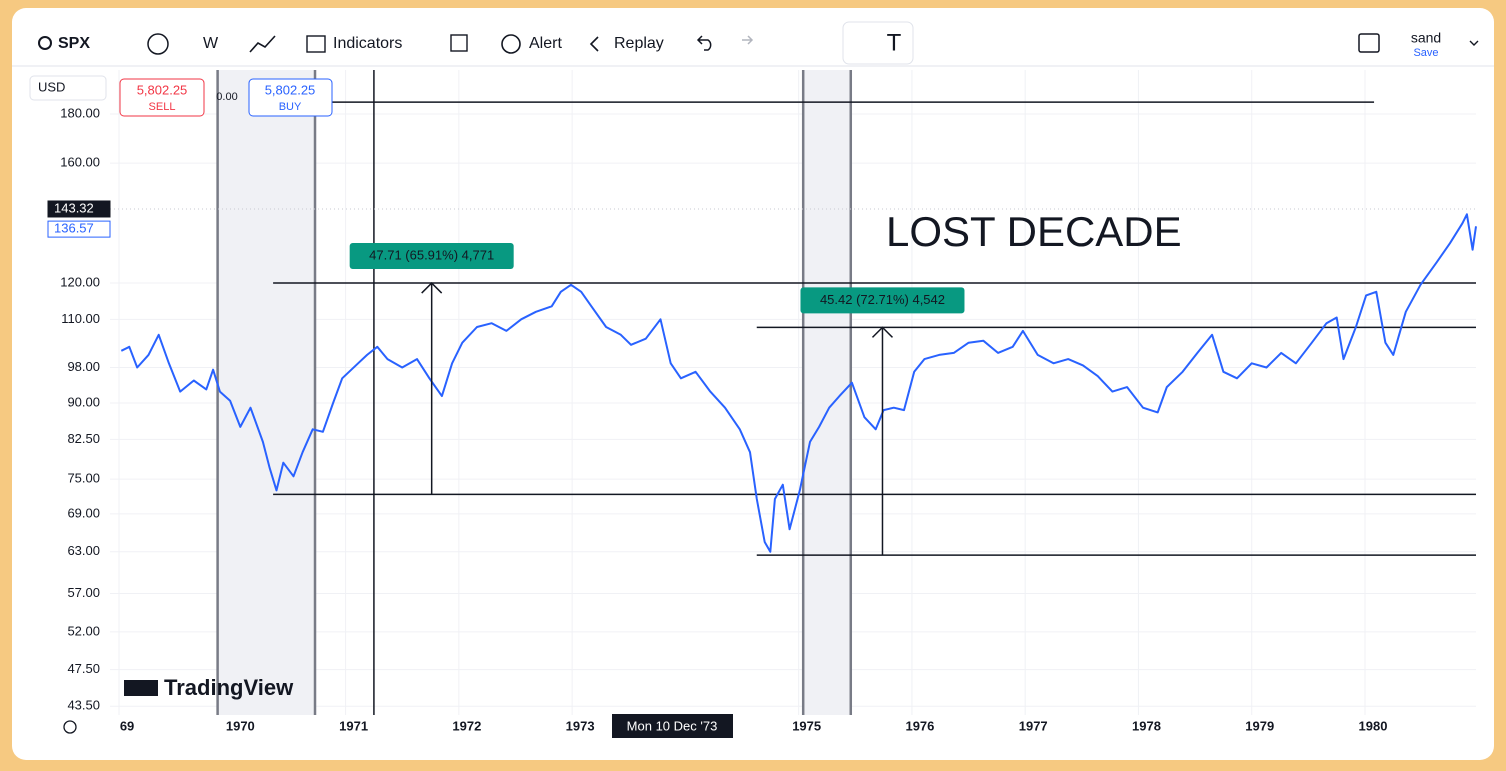 The image size is (1506, 771). Describe the element at coordinates (1259, 725) in the screenshot. I see `x-tick-label: 1979` at that location.